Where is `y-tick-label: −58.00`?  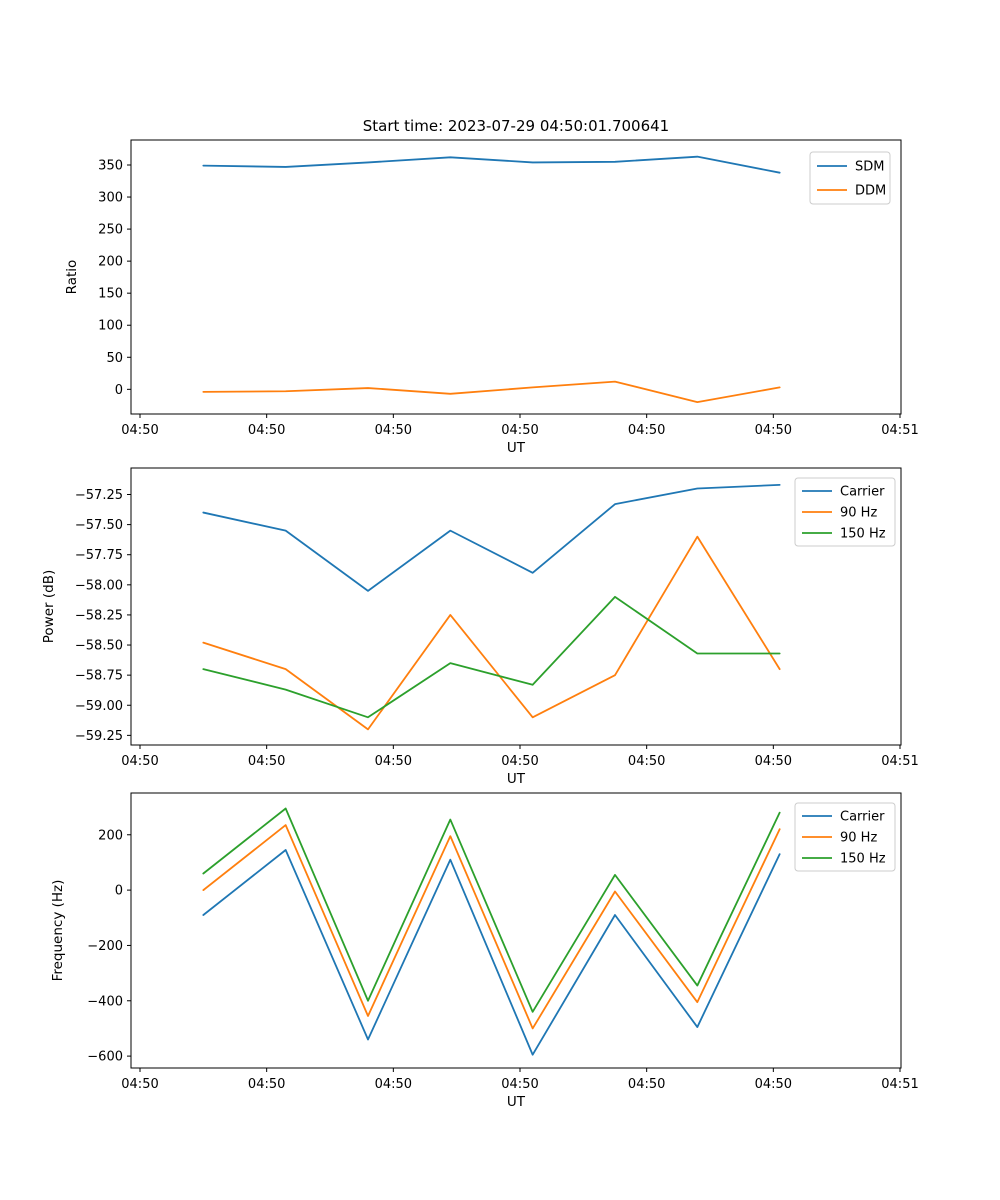 y-tick-label: −58.00 is located at coordinates (99, 585).